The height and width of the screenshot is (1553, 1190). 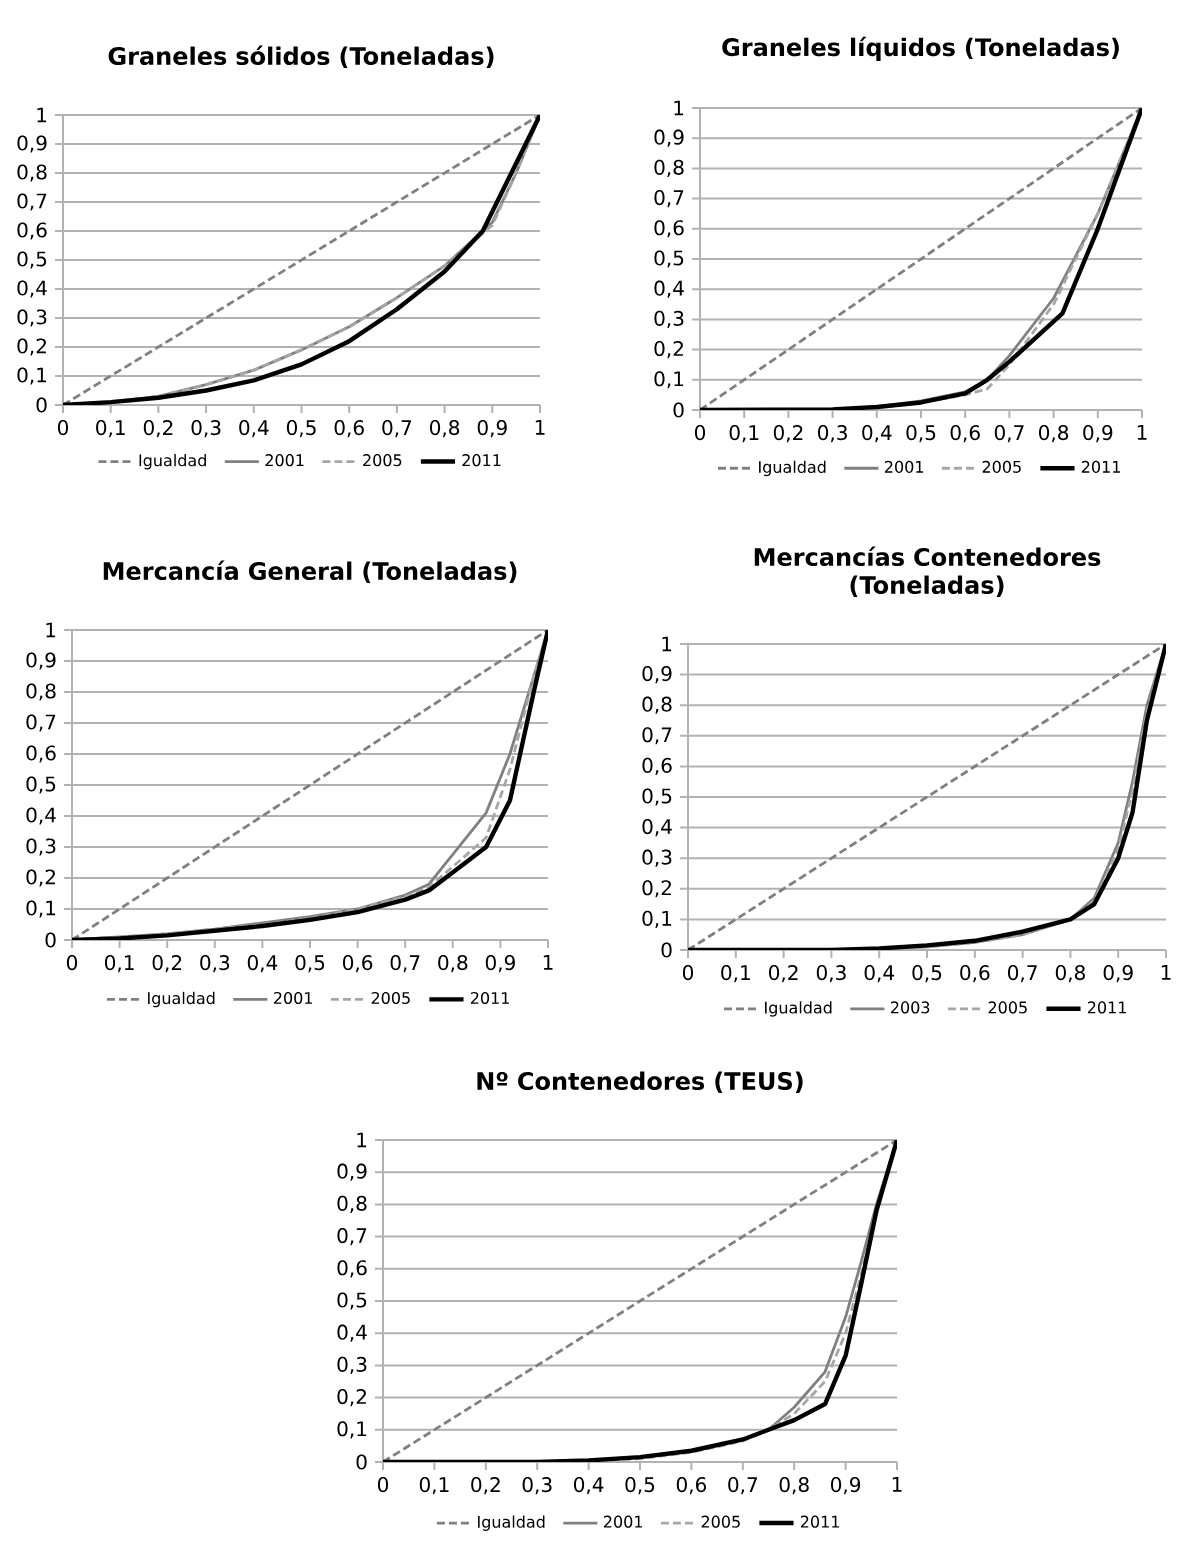 What do you see at coordinates (975, 974) in the screenshot?
I see `x-tick-label: 0,6` at bounding box center [975, 974].